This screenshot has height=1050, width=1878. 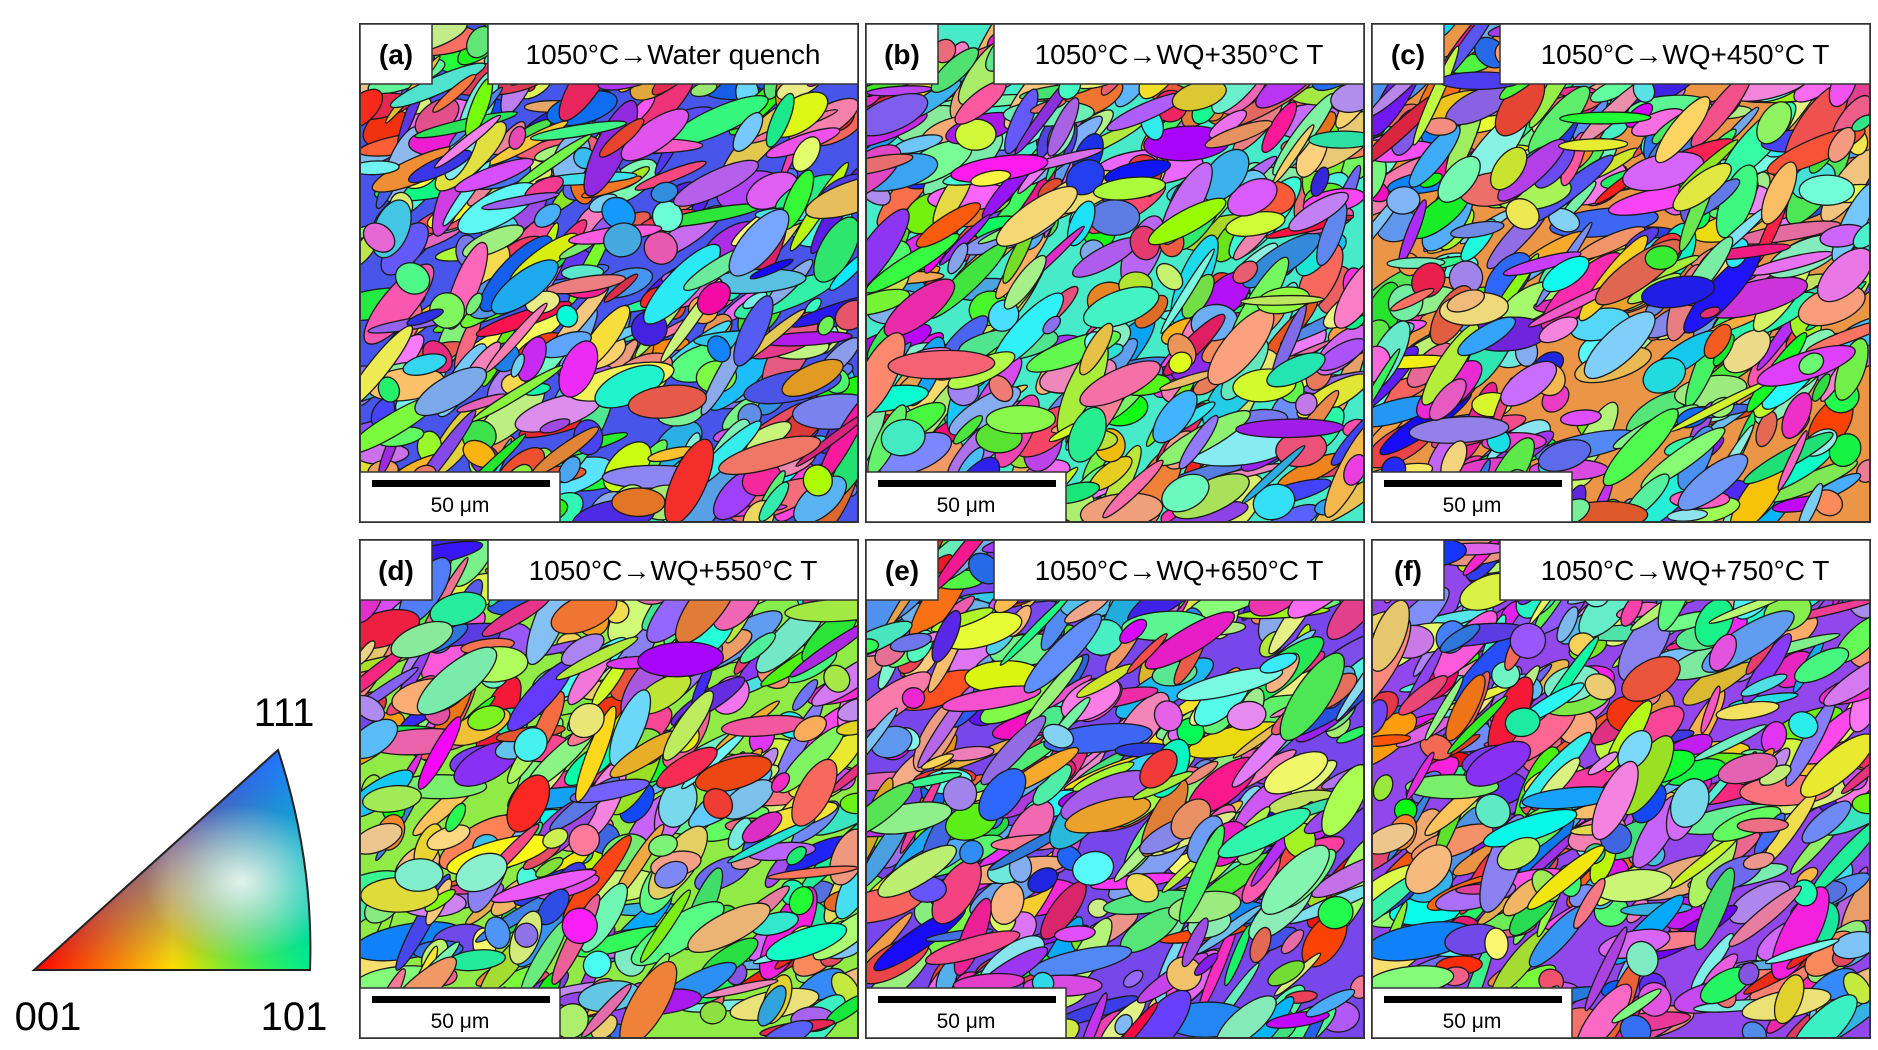 What do you see at coordinates (284, 713) in the screenshot?
I see `legend-label: 111` at bounding box center [284, 713].